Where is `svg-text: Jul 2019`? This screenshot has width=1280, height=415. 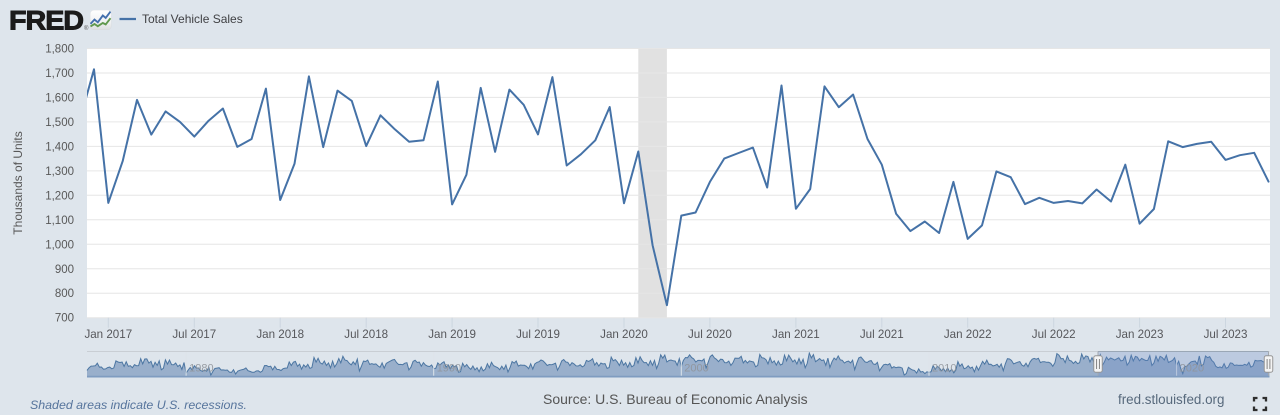
svg-text: Jul 2019 is located at coordinates (538, 334).